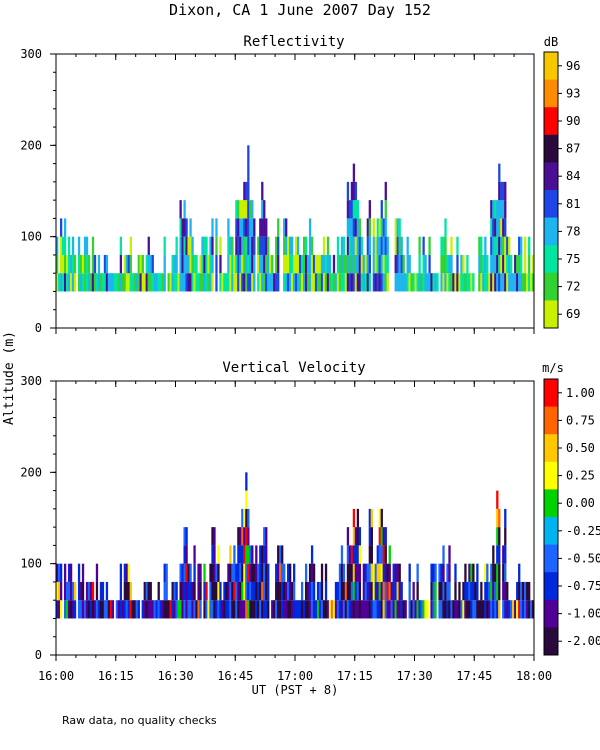 The height and width of the screenshot is (750, 600). I want to click on reflectivity-colorbar-label: 78, so click(573, 231).